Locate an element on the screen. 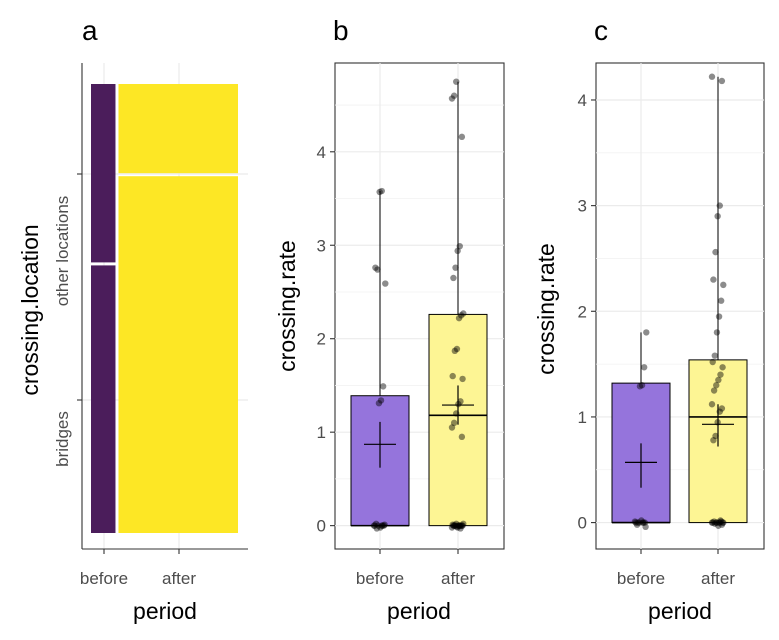 The height and width of the screenshot is (640, 779). panel-b-x-tick-label-before: before is located at coordinates (380, 578).